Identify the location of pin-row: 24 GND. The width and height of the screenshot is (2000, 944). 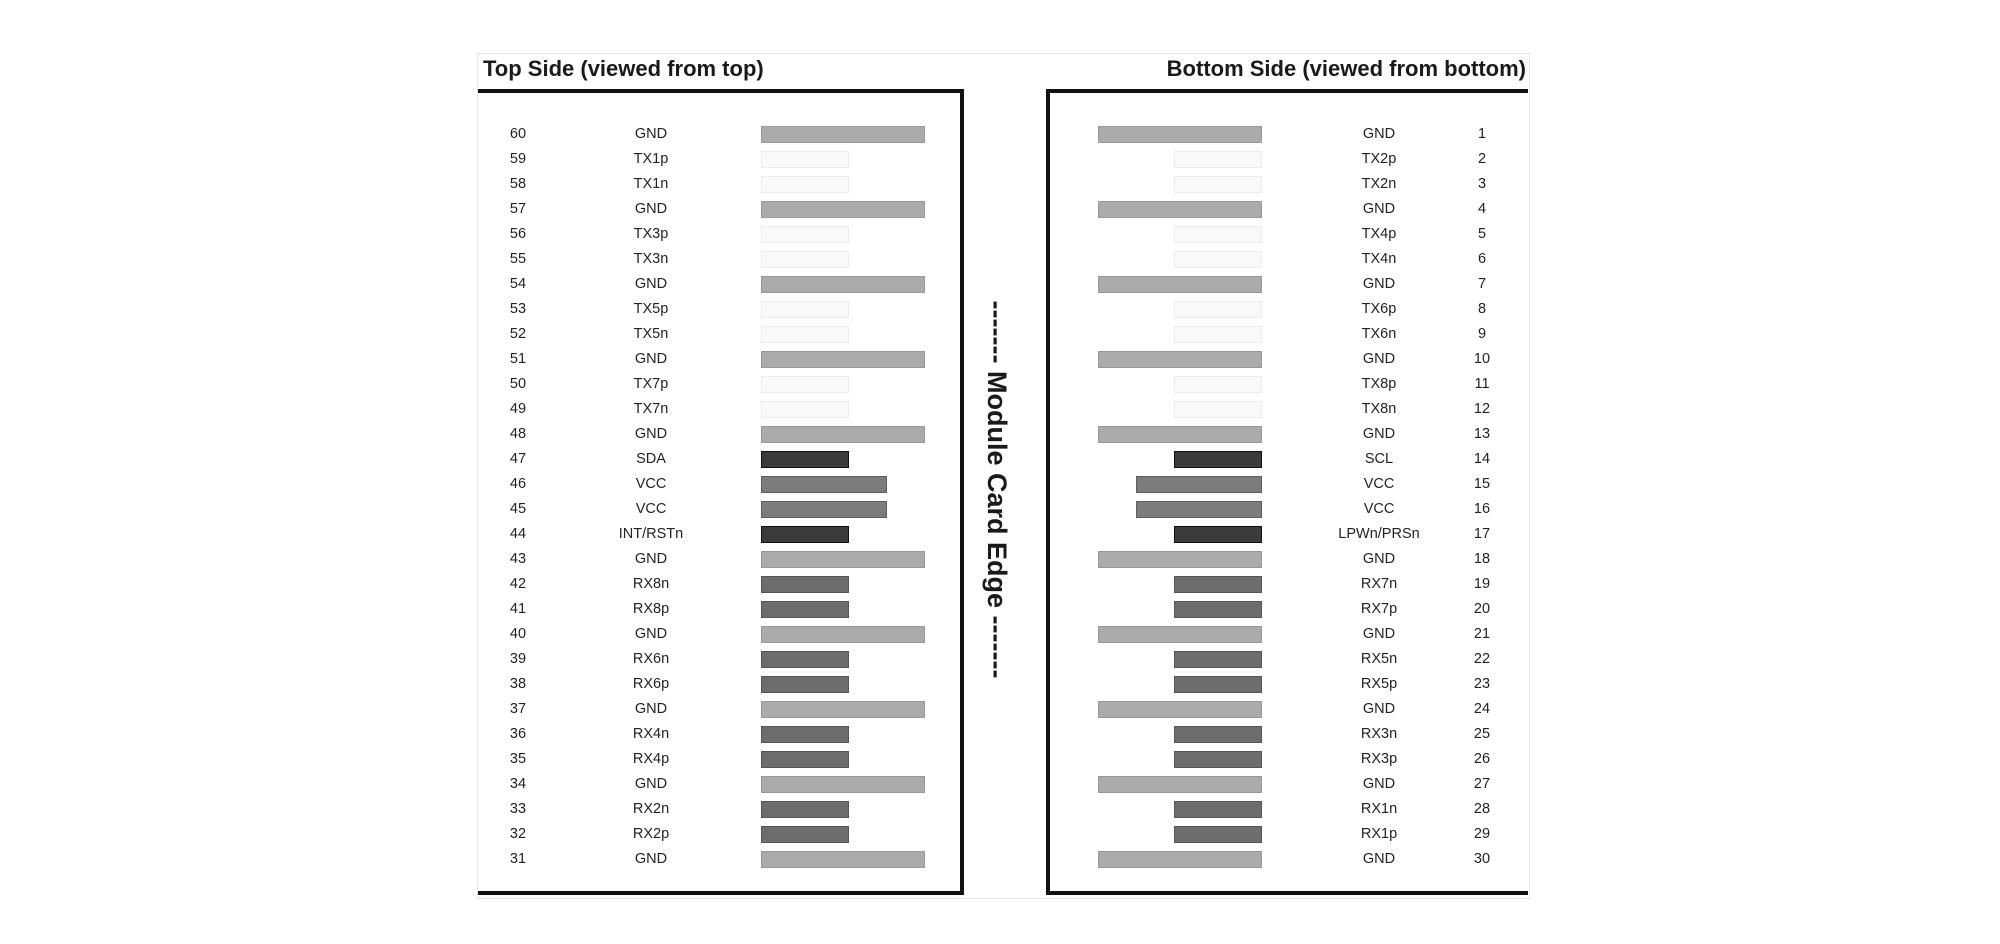
(1289, 709).